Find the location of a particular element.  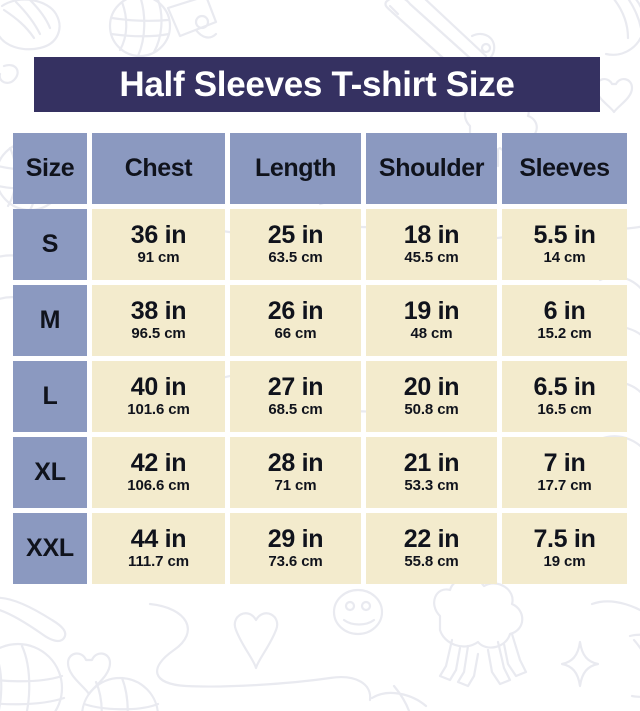

length-cell: 28 in 71 cm is located at coordinates (295, 472).